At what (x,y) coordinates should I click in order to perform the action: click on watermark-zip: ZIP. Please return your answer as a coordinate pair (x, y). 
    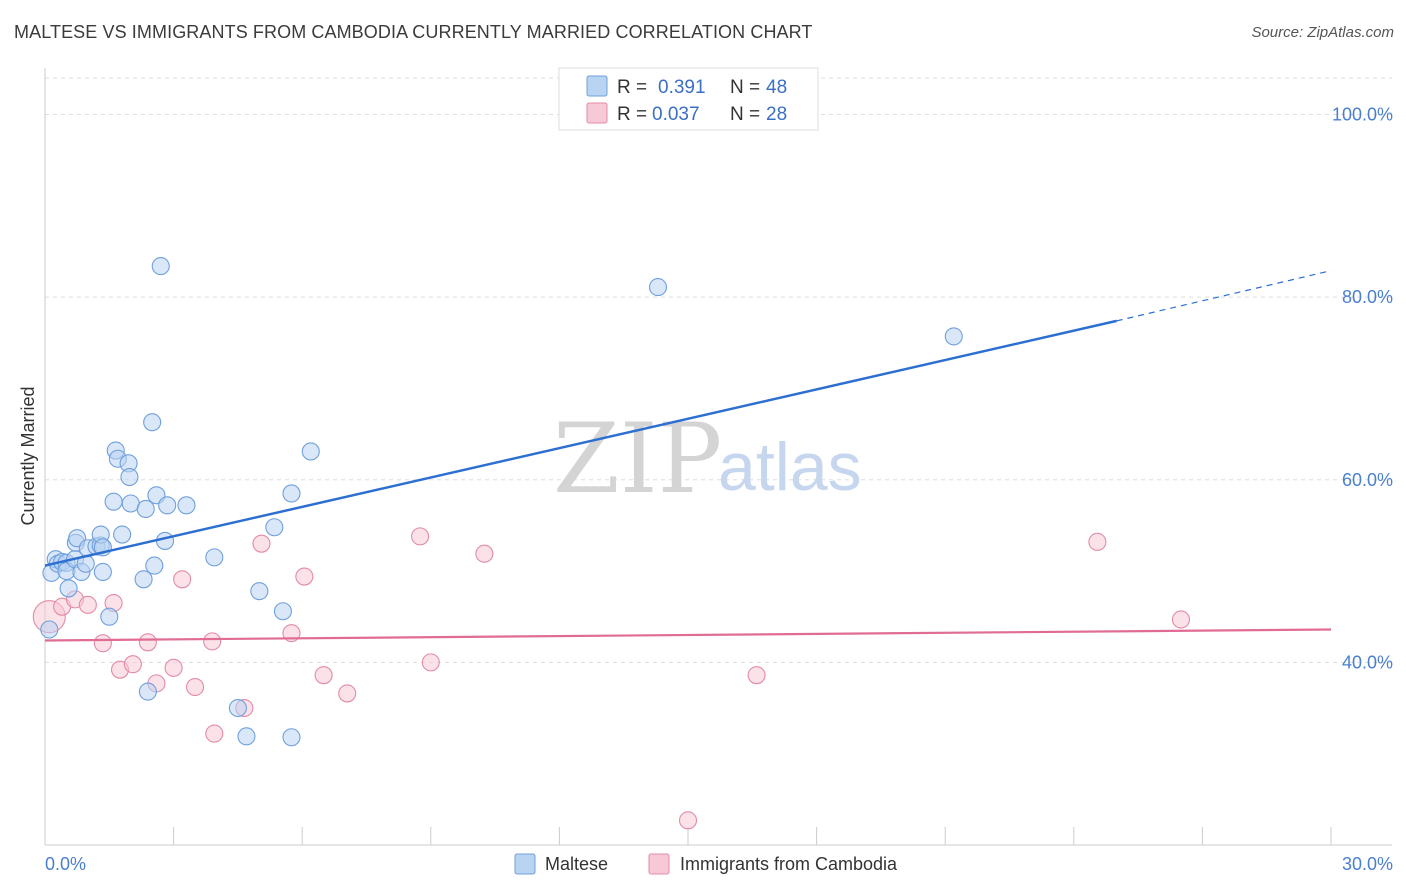
    Looking at the image, I should click on (637, 459).